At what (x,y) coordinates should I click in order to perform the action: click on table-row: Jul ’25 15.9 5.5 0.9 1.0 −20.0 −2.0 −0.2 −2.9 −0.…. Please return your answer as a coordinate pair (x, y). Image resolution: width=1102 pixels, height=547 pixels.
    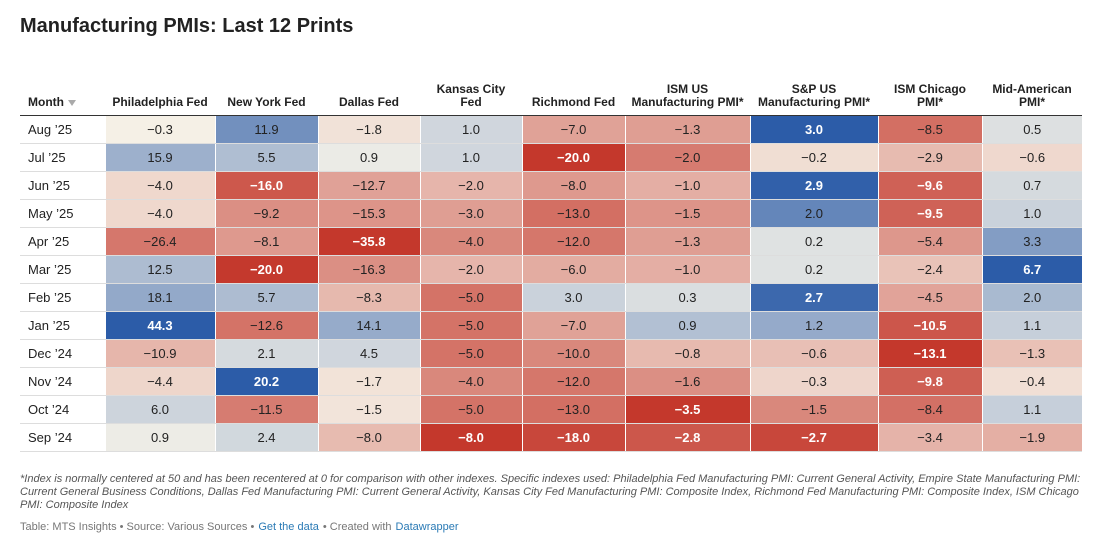
    Looking at the image, I should click on (551, 157).